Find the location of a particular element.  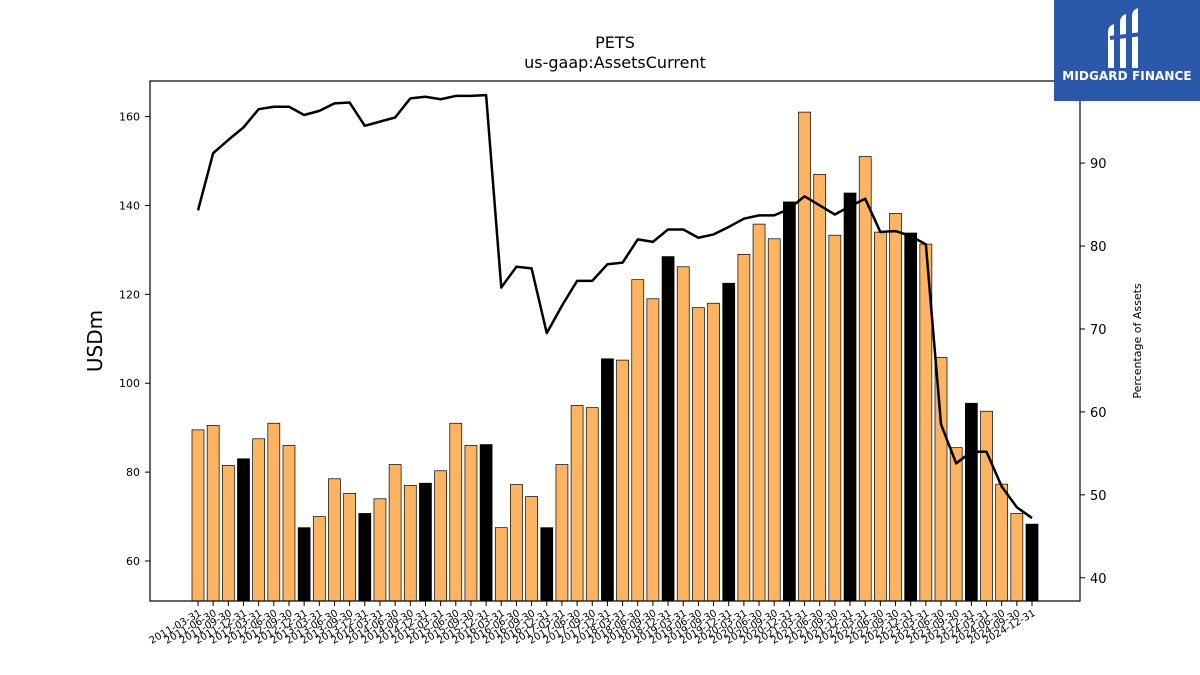

y2-tick-label-80: 80 is located at coordinates (1098, 247).